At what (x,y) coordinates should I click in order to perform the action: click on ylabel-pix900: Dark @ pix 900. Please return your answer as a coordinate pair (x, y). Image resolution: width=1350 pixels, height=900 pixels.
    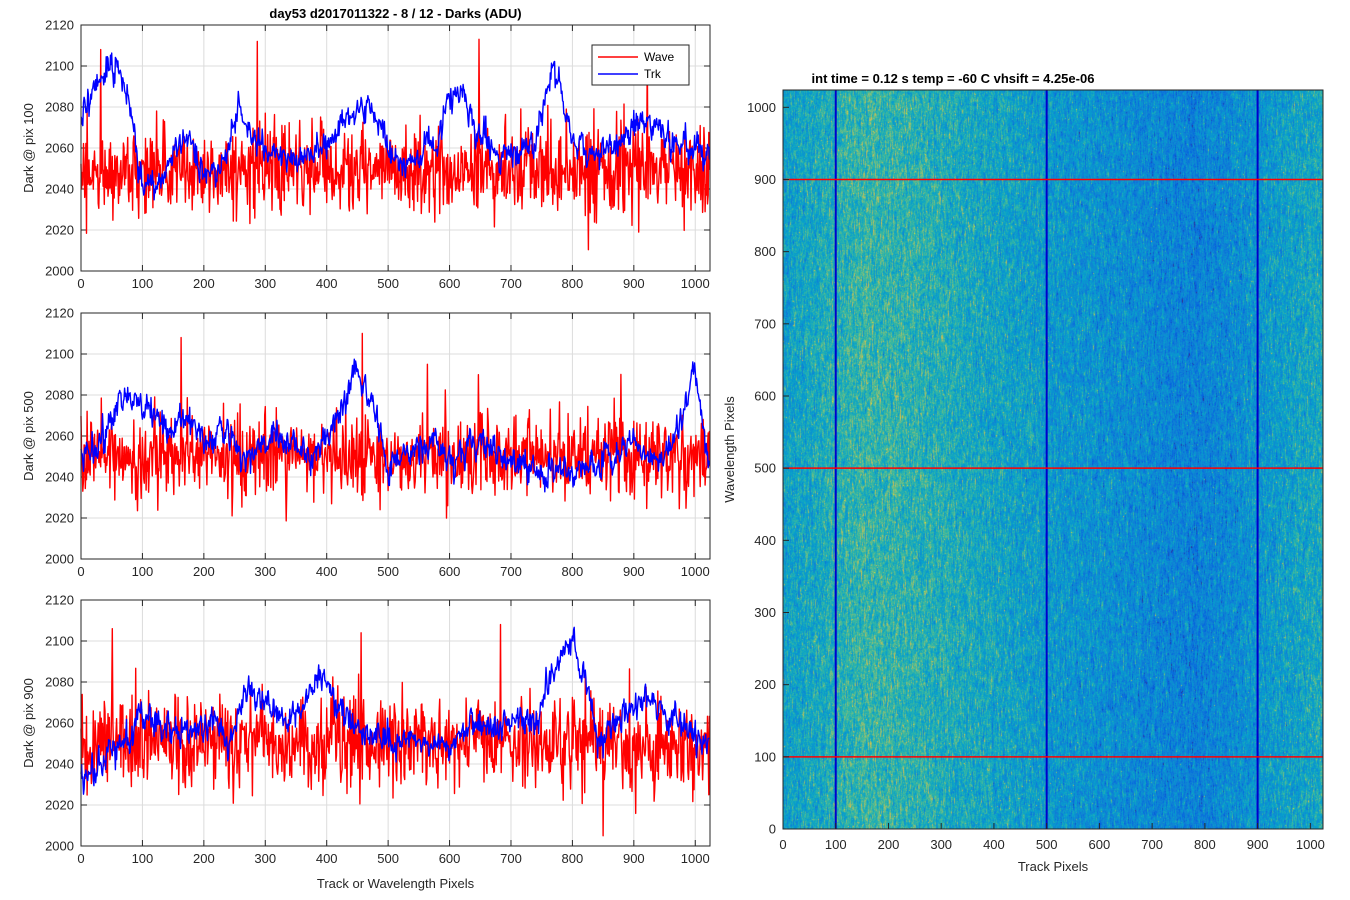
    Looking at the image, I should click on (28, 723).